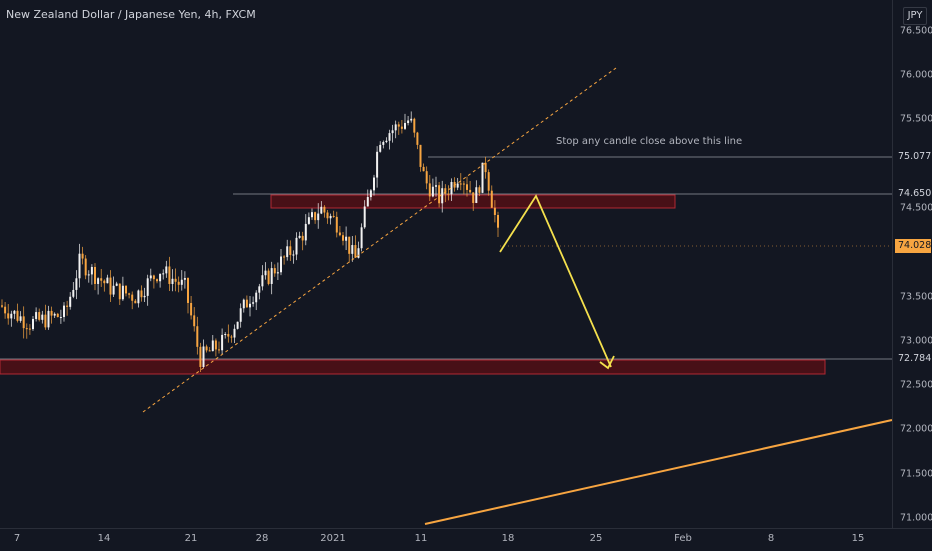  What do you see at coordinates (912, 264) in the screenshot?
I see `price-axis` at bounding box center [912, 264].